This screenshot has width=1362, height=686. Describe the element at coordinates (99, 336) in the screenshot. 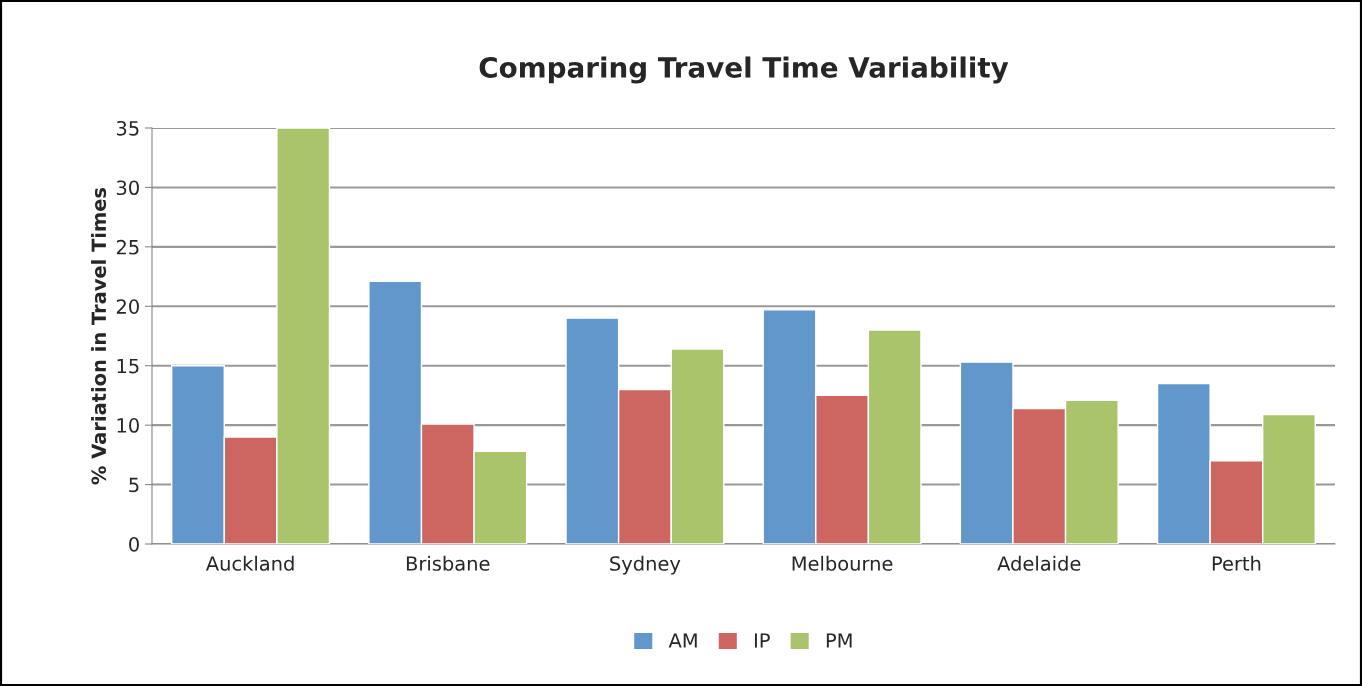

I see `y-axis-title: % Variation in Travel Times` at that location.